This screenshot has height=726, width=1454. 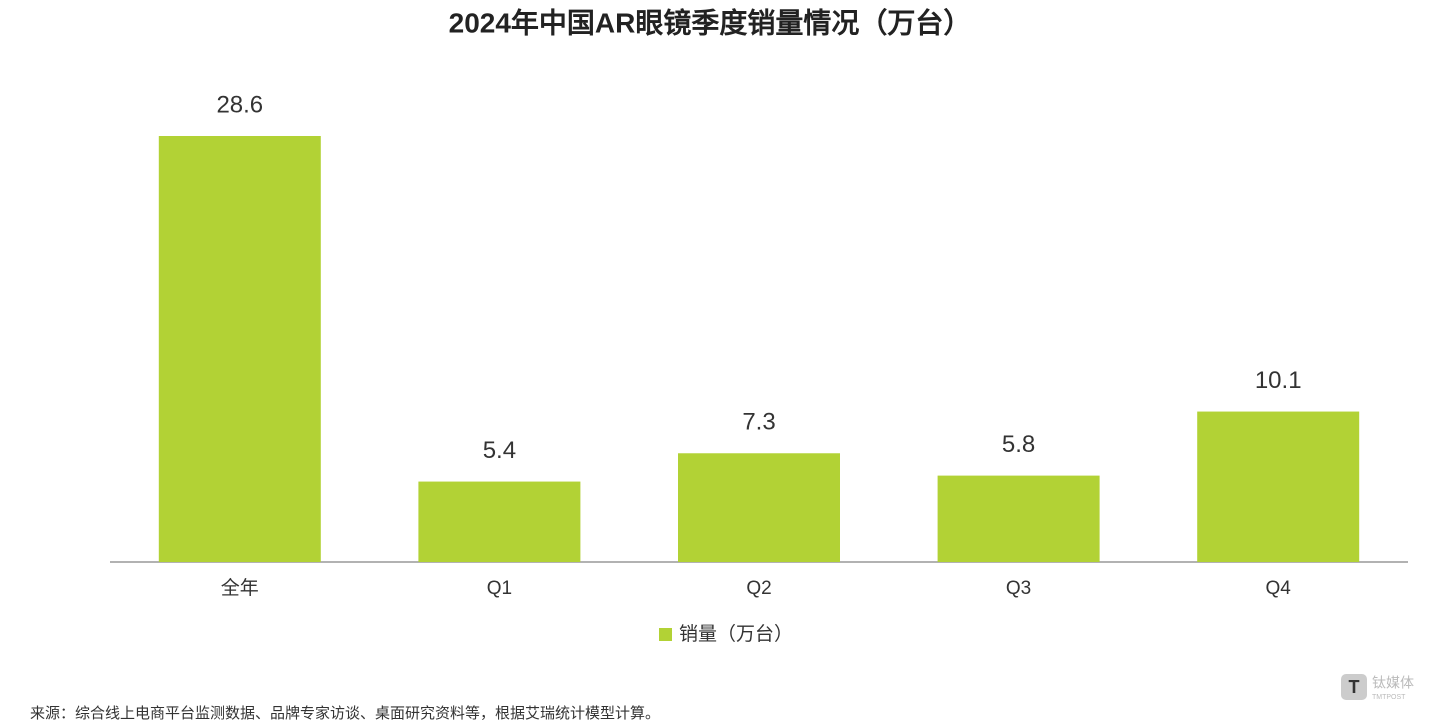 What do you see at coordinates (1389, 697) in the screenshot?
I see `watermark-subtitle: TMTPOST` at bounding box center [1389, 697].